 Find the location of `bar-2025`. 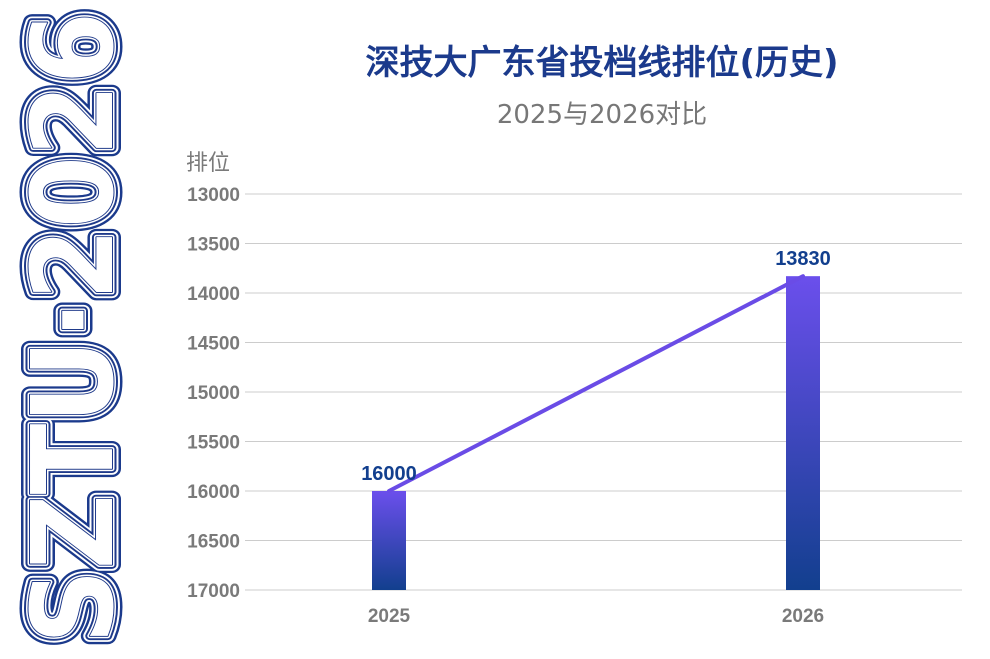

bar-2025 is located at coordinates (389, 540).